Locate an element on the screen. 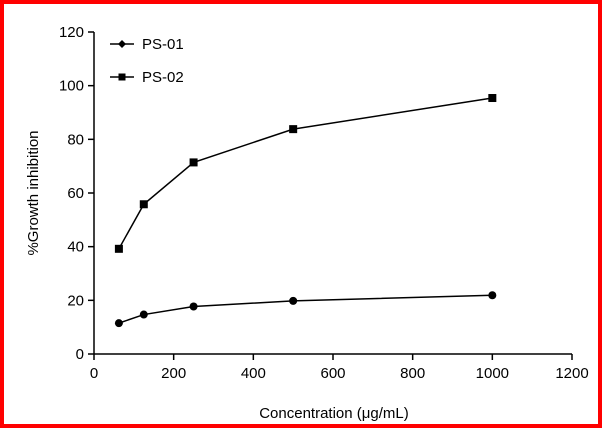  y-ticks: 0 20 40 60 80 100 120 is located at coordinates (76, 193).